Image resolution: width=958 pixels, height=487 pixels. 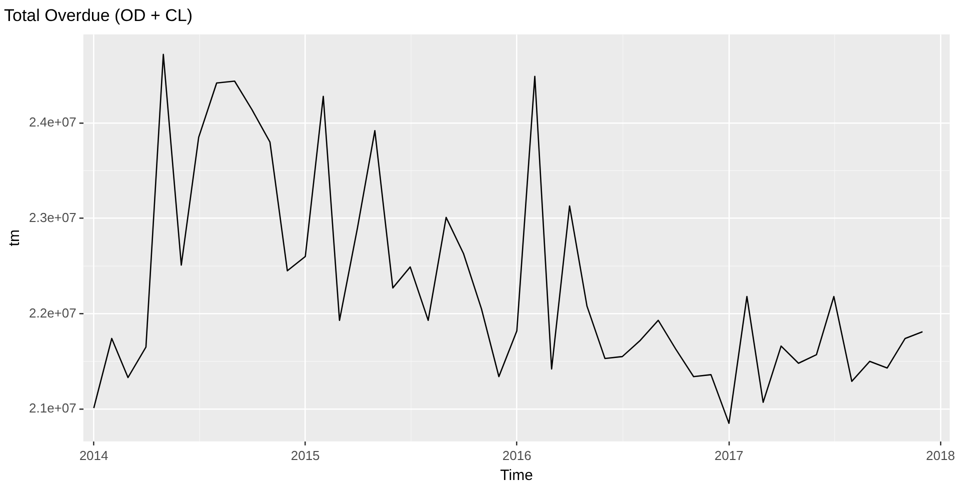 I want to click on x-tick-label: 2015, so click(x=305, y=455).